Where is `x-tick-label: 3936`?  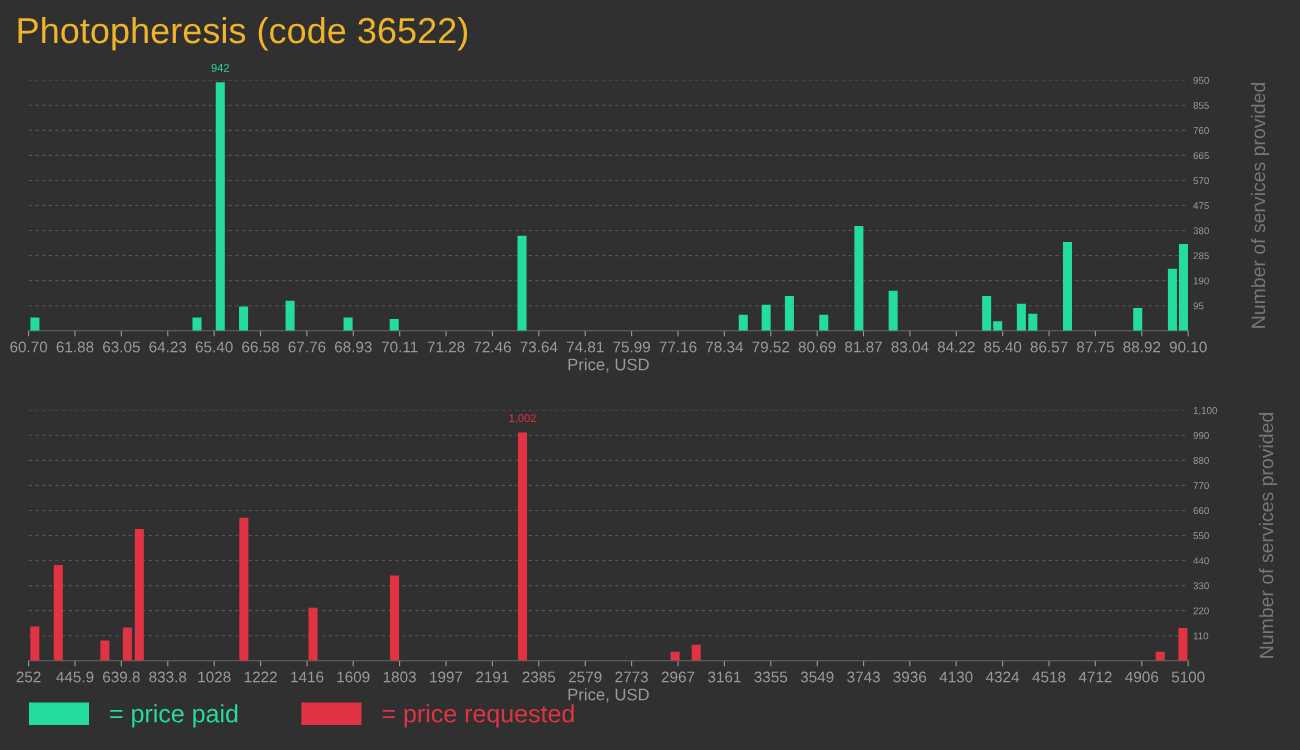 x-tick-label: 3936 is located at coordinates (910, 677).